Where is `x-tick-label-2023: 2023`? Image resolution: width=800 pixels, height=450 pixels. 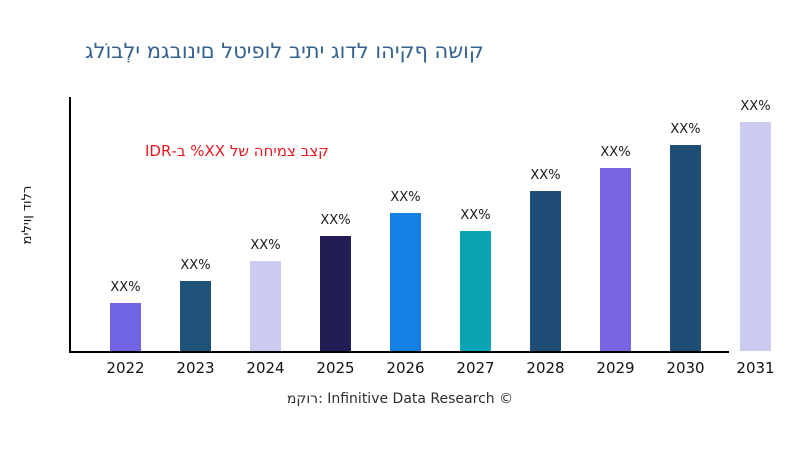 x-tick-label-2023: 2023 is located at coordinates (195, 368).